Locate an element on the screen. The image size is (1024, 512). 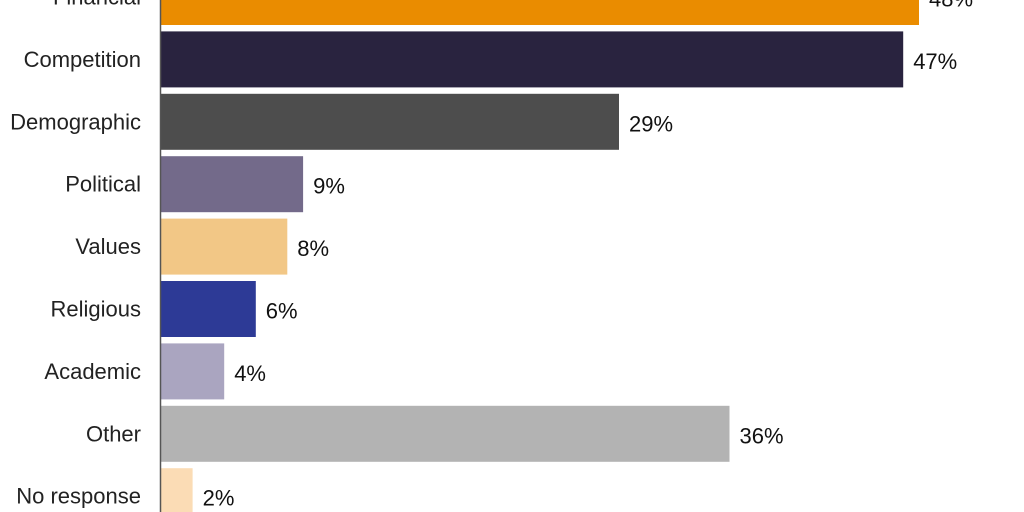
value-label-values: 8% is located at coordinates (313, 248).